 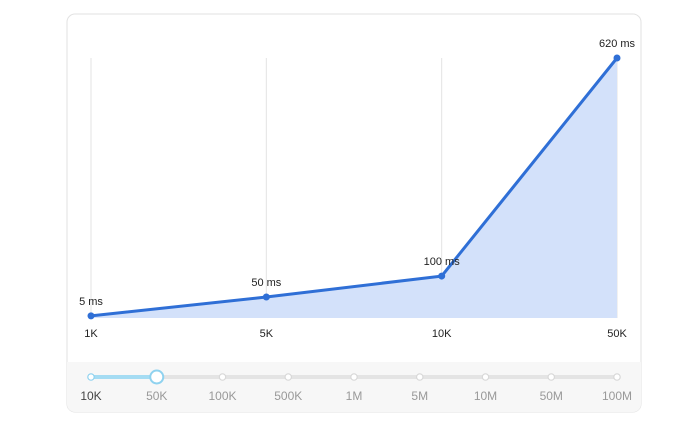 I want to click on slider-label: 50M, so click(x=551, y=396).